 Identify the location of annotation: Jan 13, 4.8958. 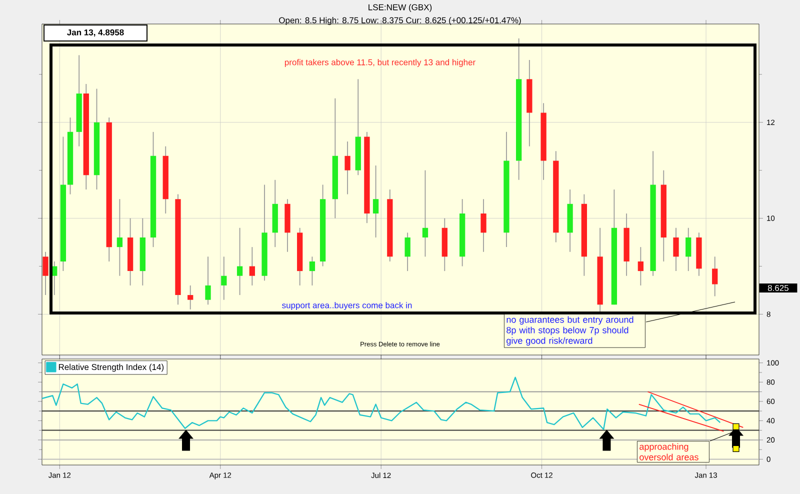
(95, 33).